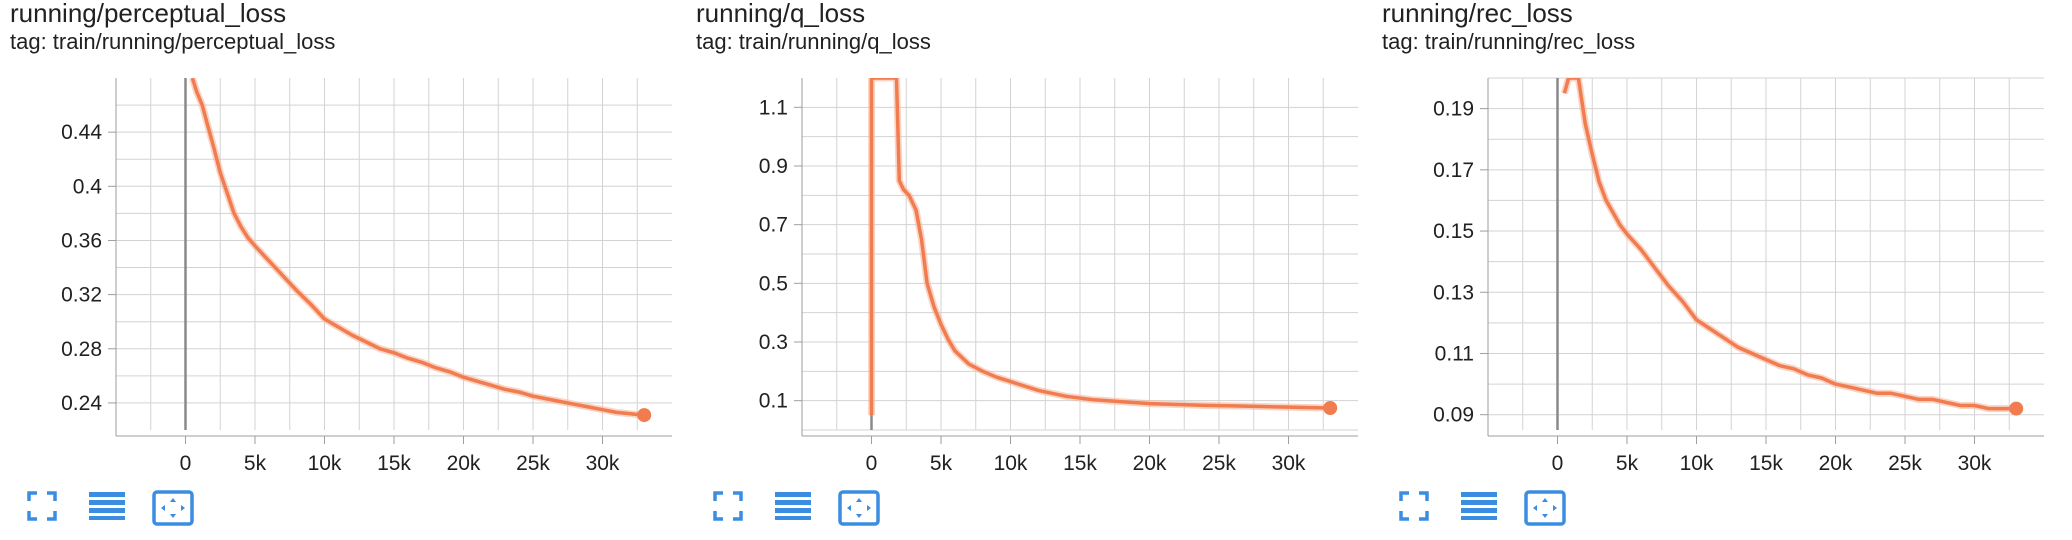  What do you see at coordinates (1454, 353) in the screenshot?
I see `y-tick-label: 0.11` at bounding box center [1454, 353].